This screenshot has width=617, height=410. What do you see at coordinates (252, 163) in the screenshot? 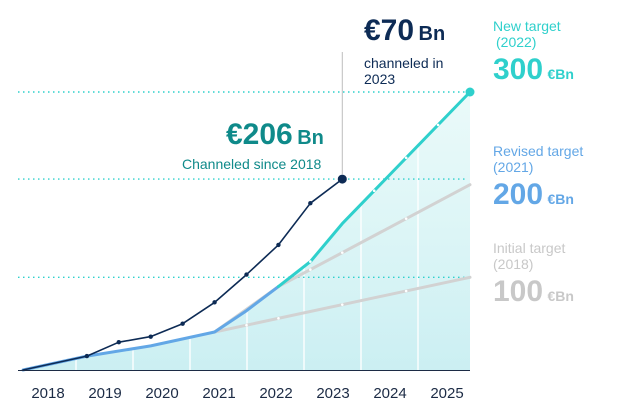
I see `annotation-total-text: Channeled since 2018` at bounding box center [252, 163].